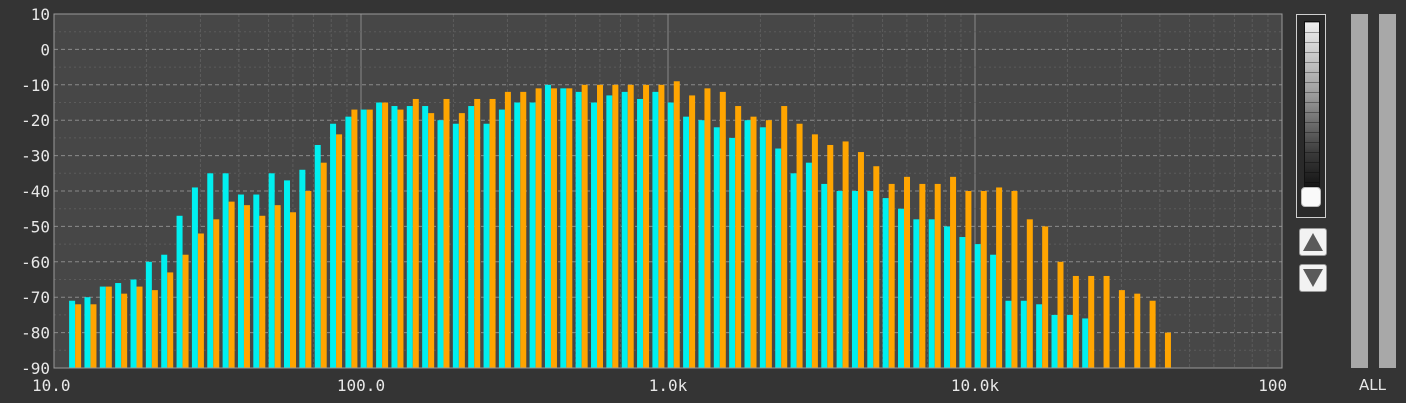 The image size is (1406, 403). What do you see at coordinates (361, 385) in the screenshot?
I see `x-tick-label: 100.0` at bounding box center [361, 385].